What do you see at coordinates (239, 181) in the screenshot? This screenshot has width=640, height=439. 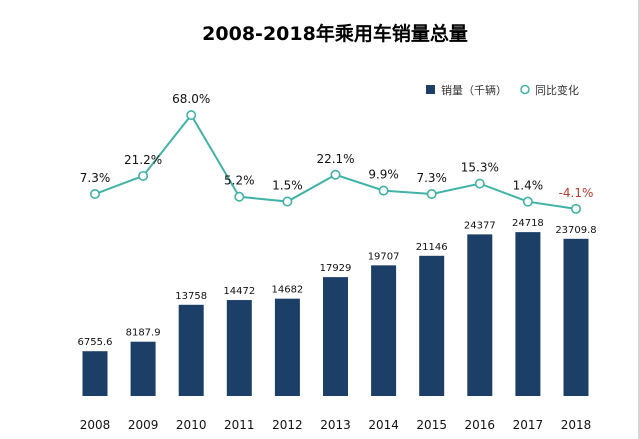 I see `yoy-label-2011: 5.2%` at bounding box center [239, 181].